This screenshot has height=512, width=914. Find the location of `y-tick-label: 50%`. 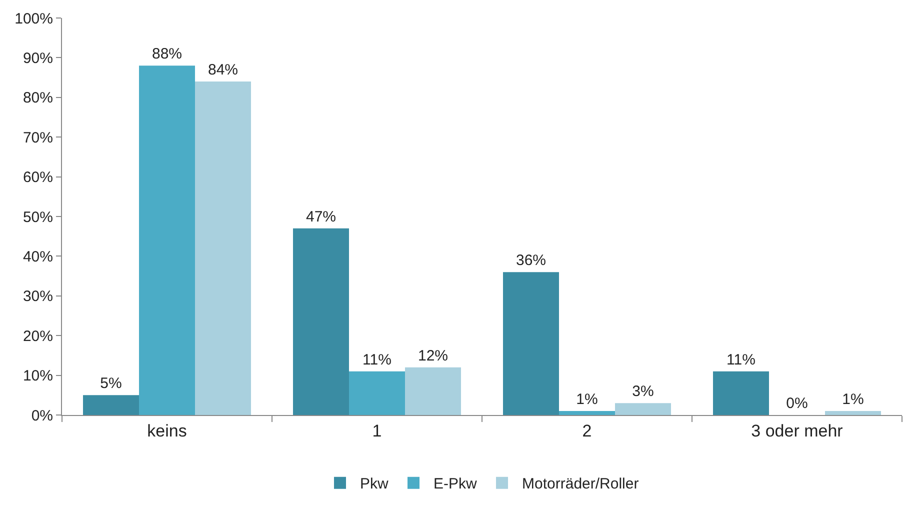

y-tick-label: 50% is located at coordinates (37, 217).